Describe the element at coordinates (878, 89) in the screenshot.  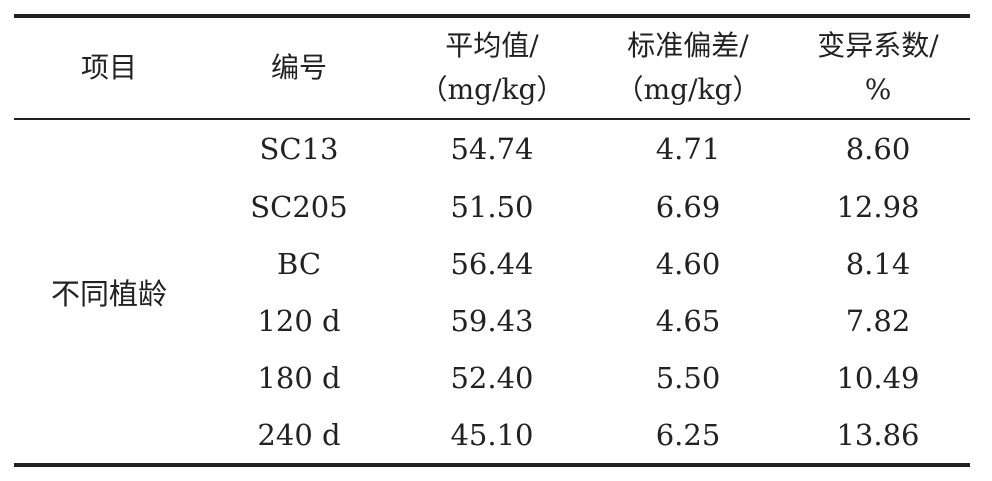
I see `header-cv-unit: %` at that location.